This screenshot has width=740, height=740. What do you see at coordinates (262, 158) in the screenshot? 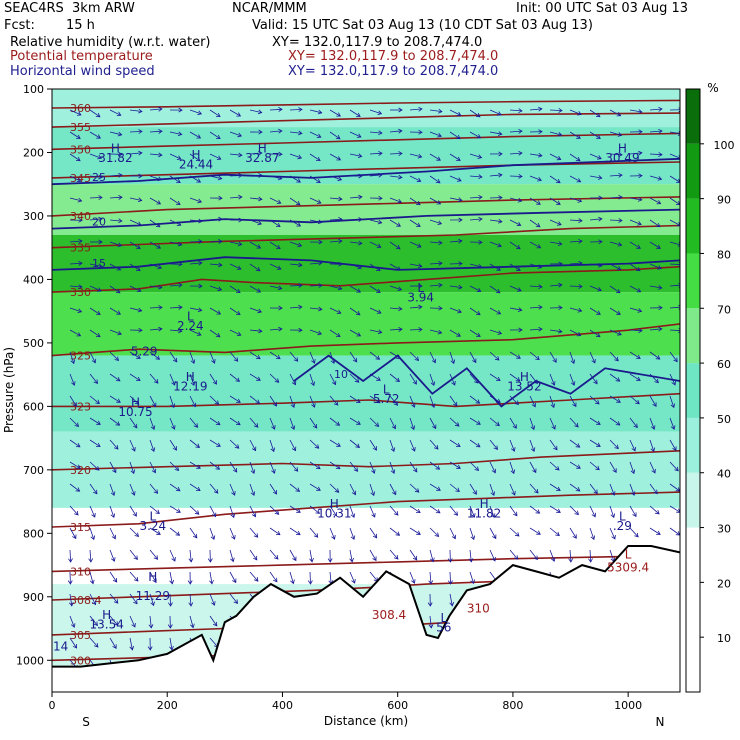
I see `contour-label: 32.87` at bounding box center [262, 158].